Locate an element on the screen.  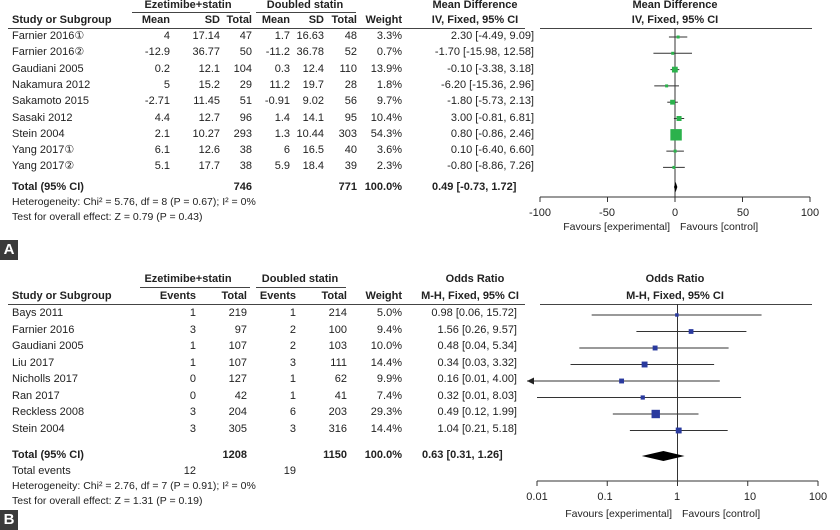
plot-title: Mean Difference is located at coordinates (675, 5).